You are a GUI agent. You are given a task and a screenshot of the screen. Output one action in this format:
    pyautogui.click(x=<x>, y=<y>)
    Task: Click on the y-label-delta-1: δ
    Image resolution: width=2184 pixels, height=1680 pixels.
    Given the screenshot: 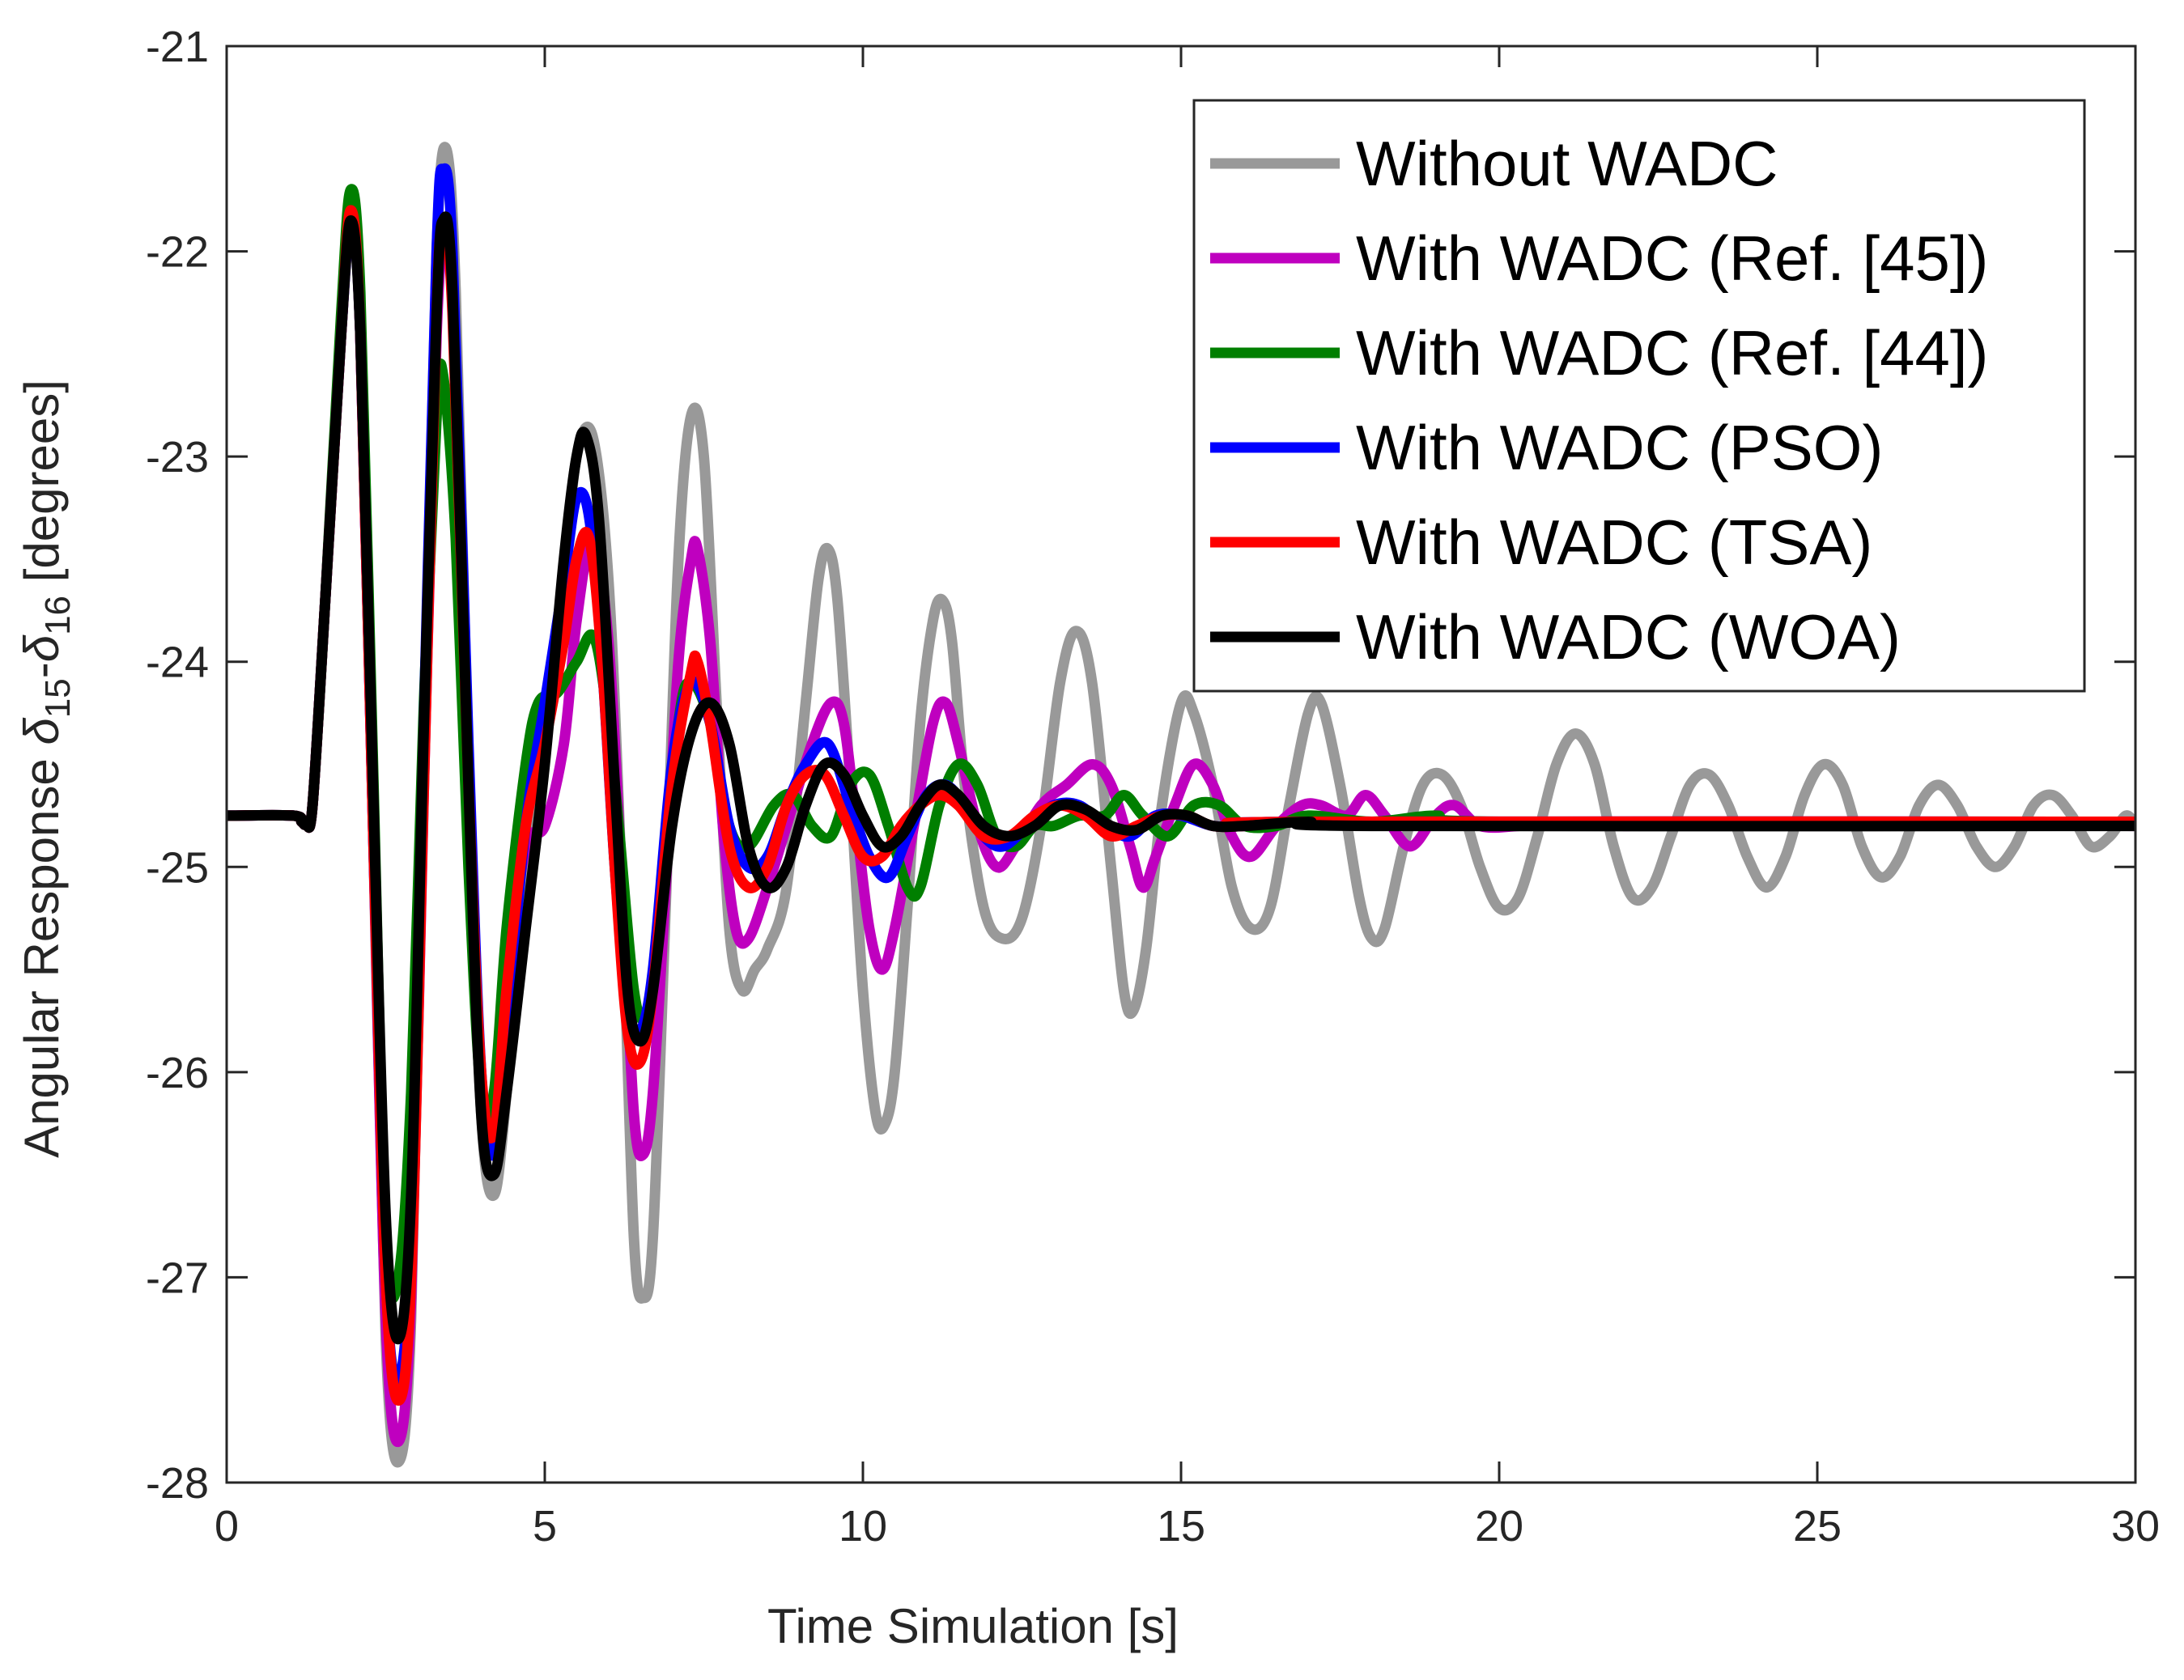 What is the action you would take?
    pyautogui.click(x=42, y=732)
    